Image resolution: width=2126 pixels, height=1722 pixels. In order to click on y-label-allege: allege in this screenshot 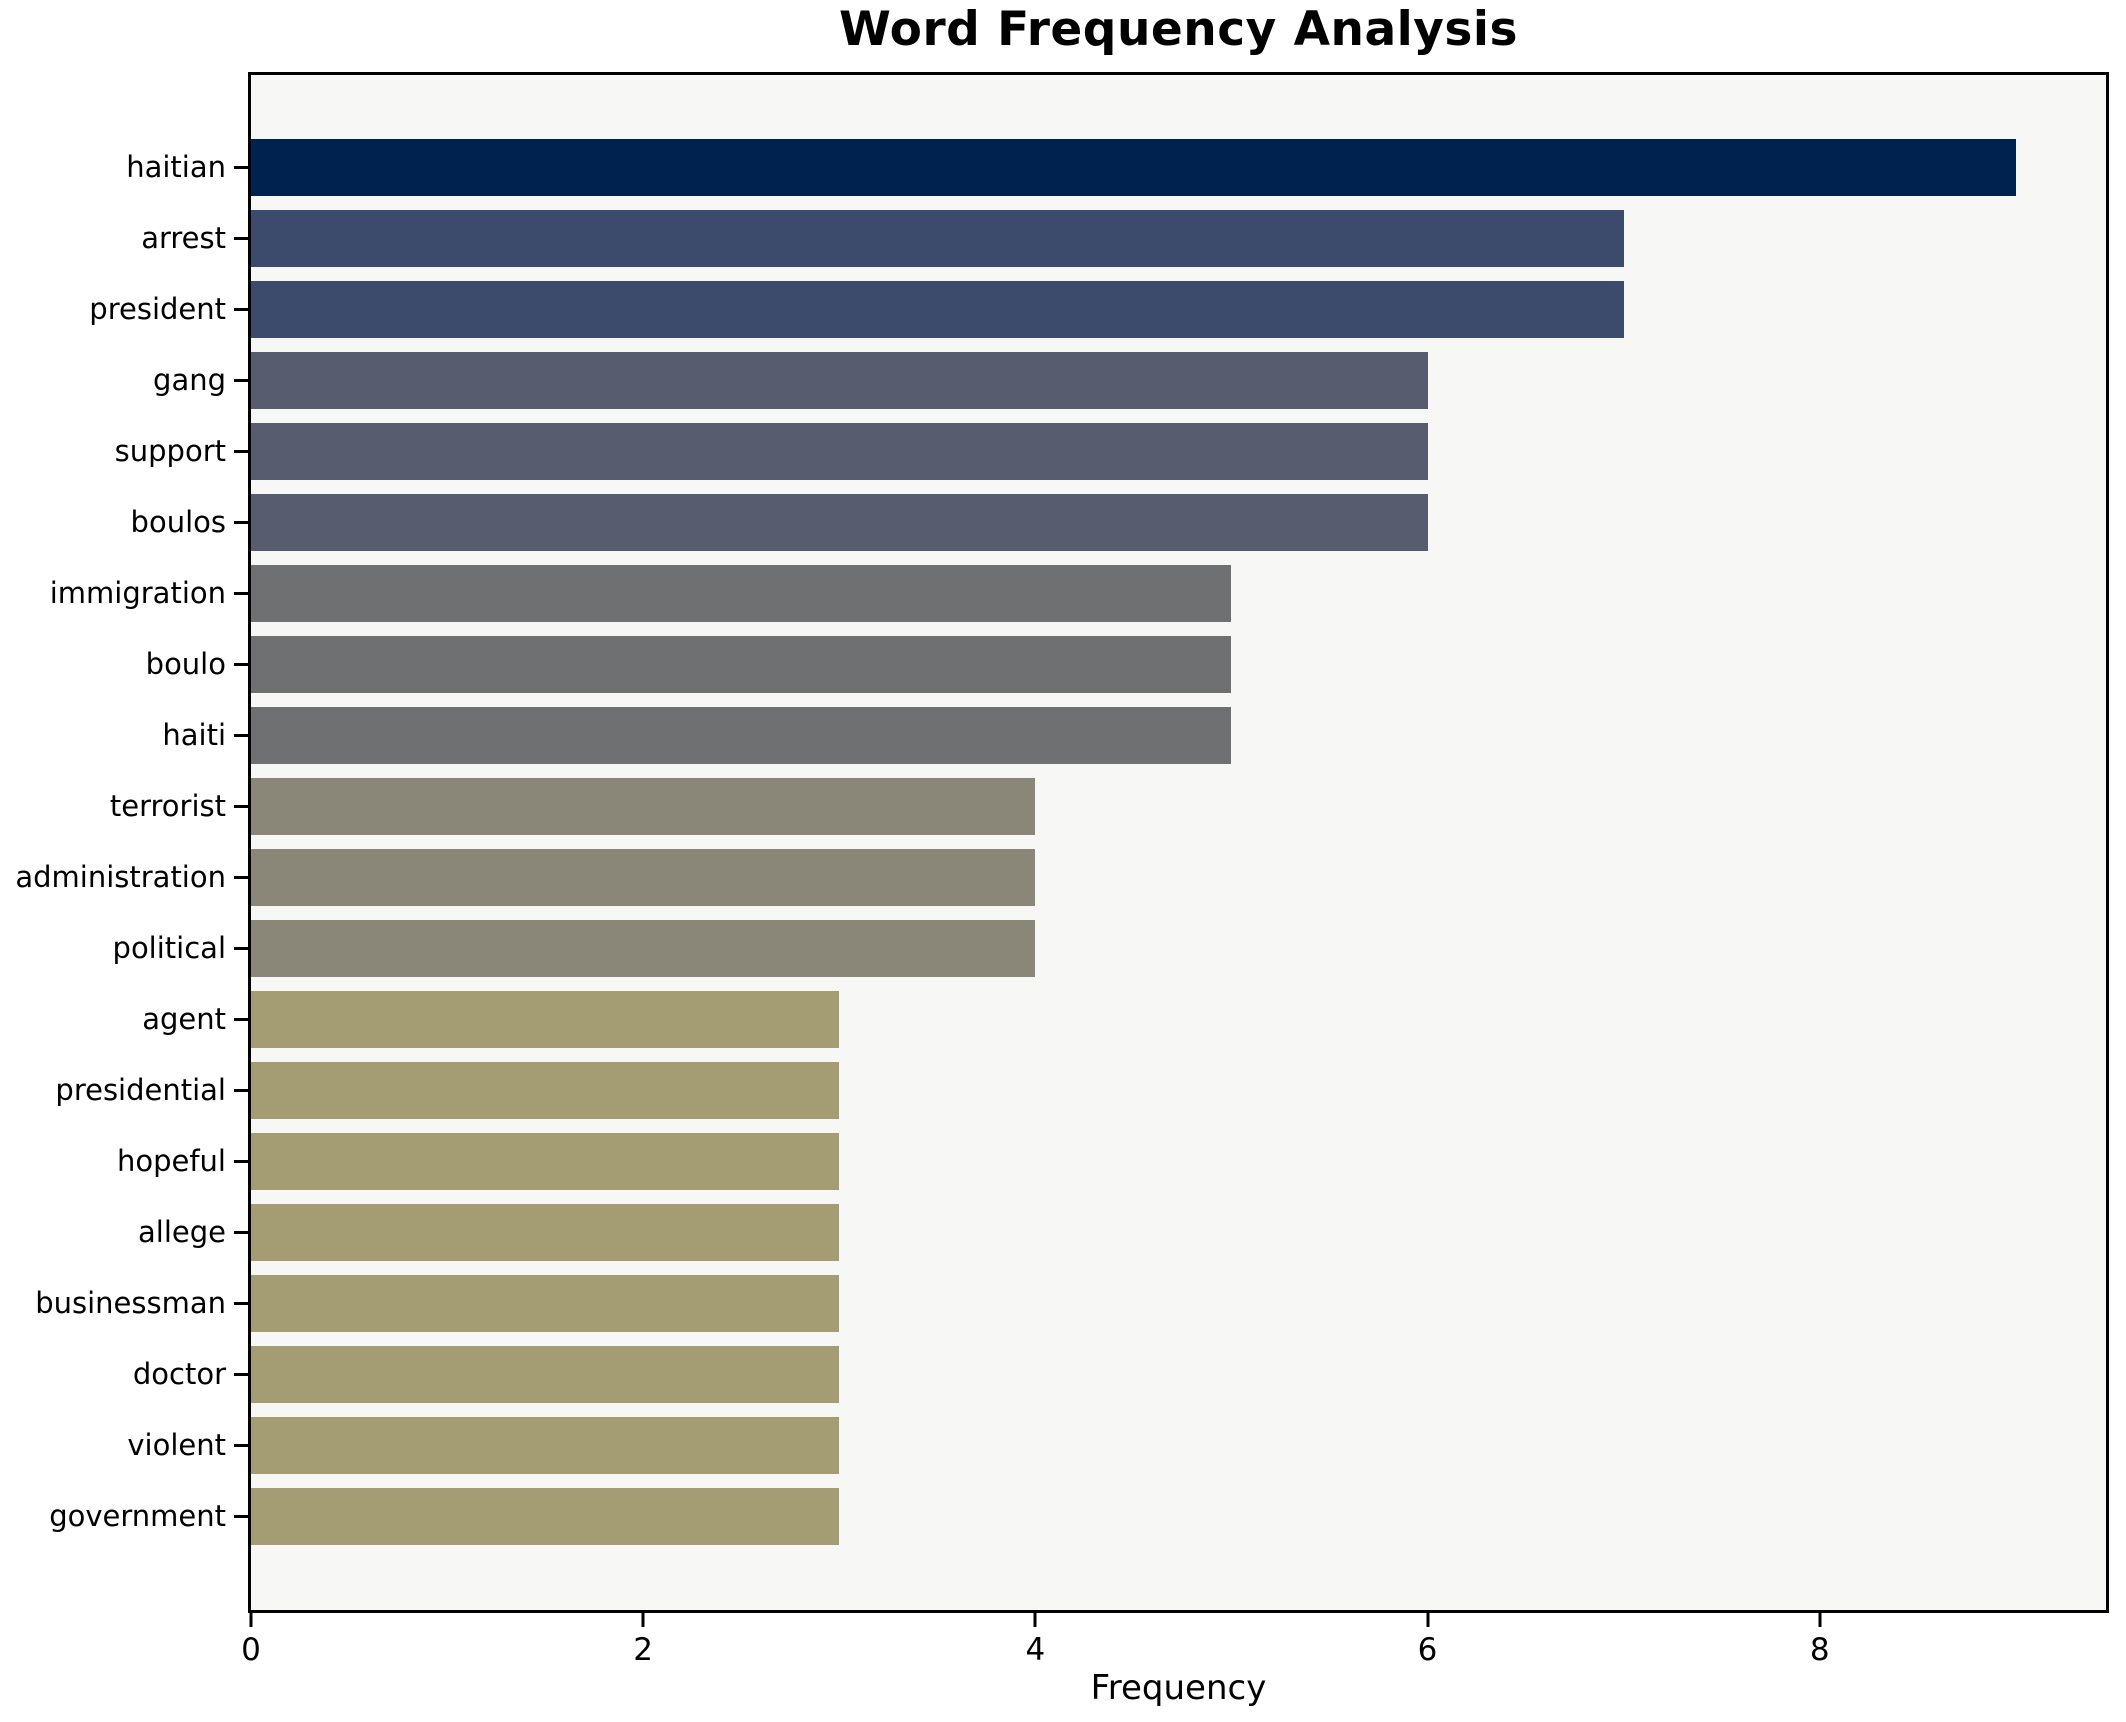, I will do `click(182, 1232)`.